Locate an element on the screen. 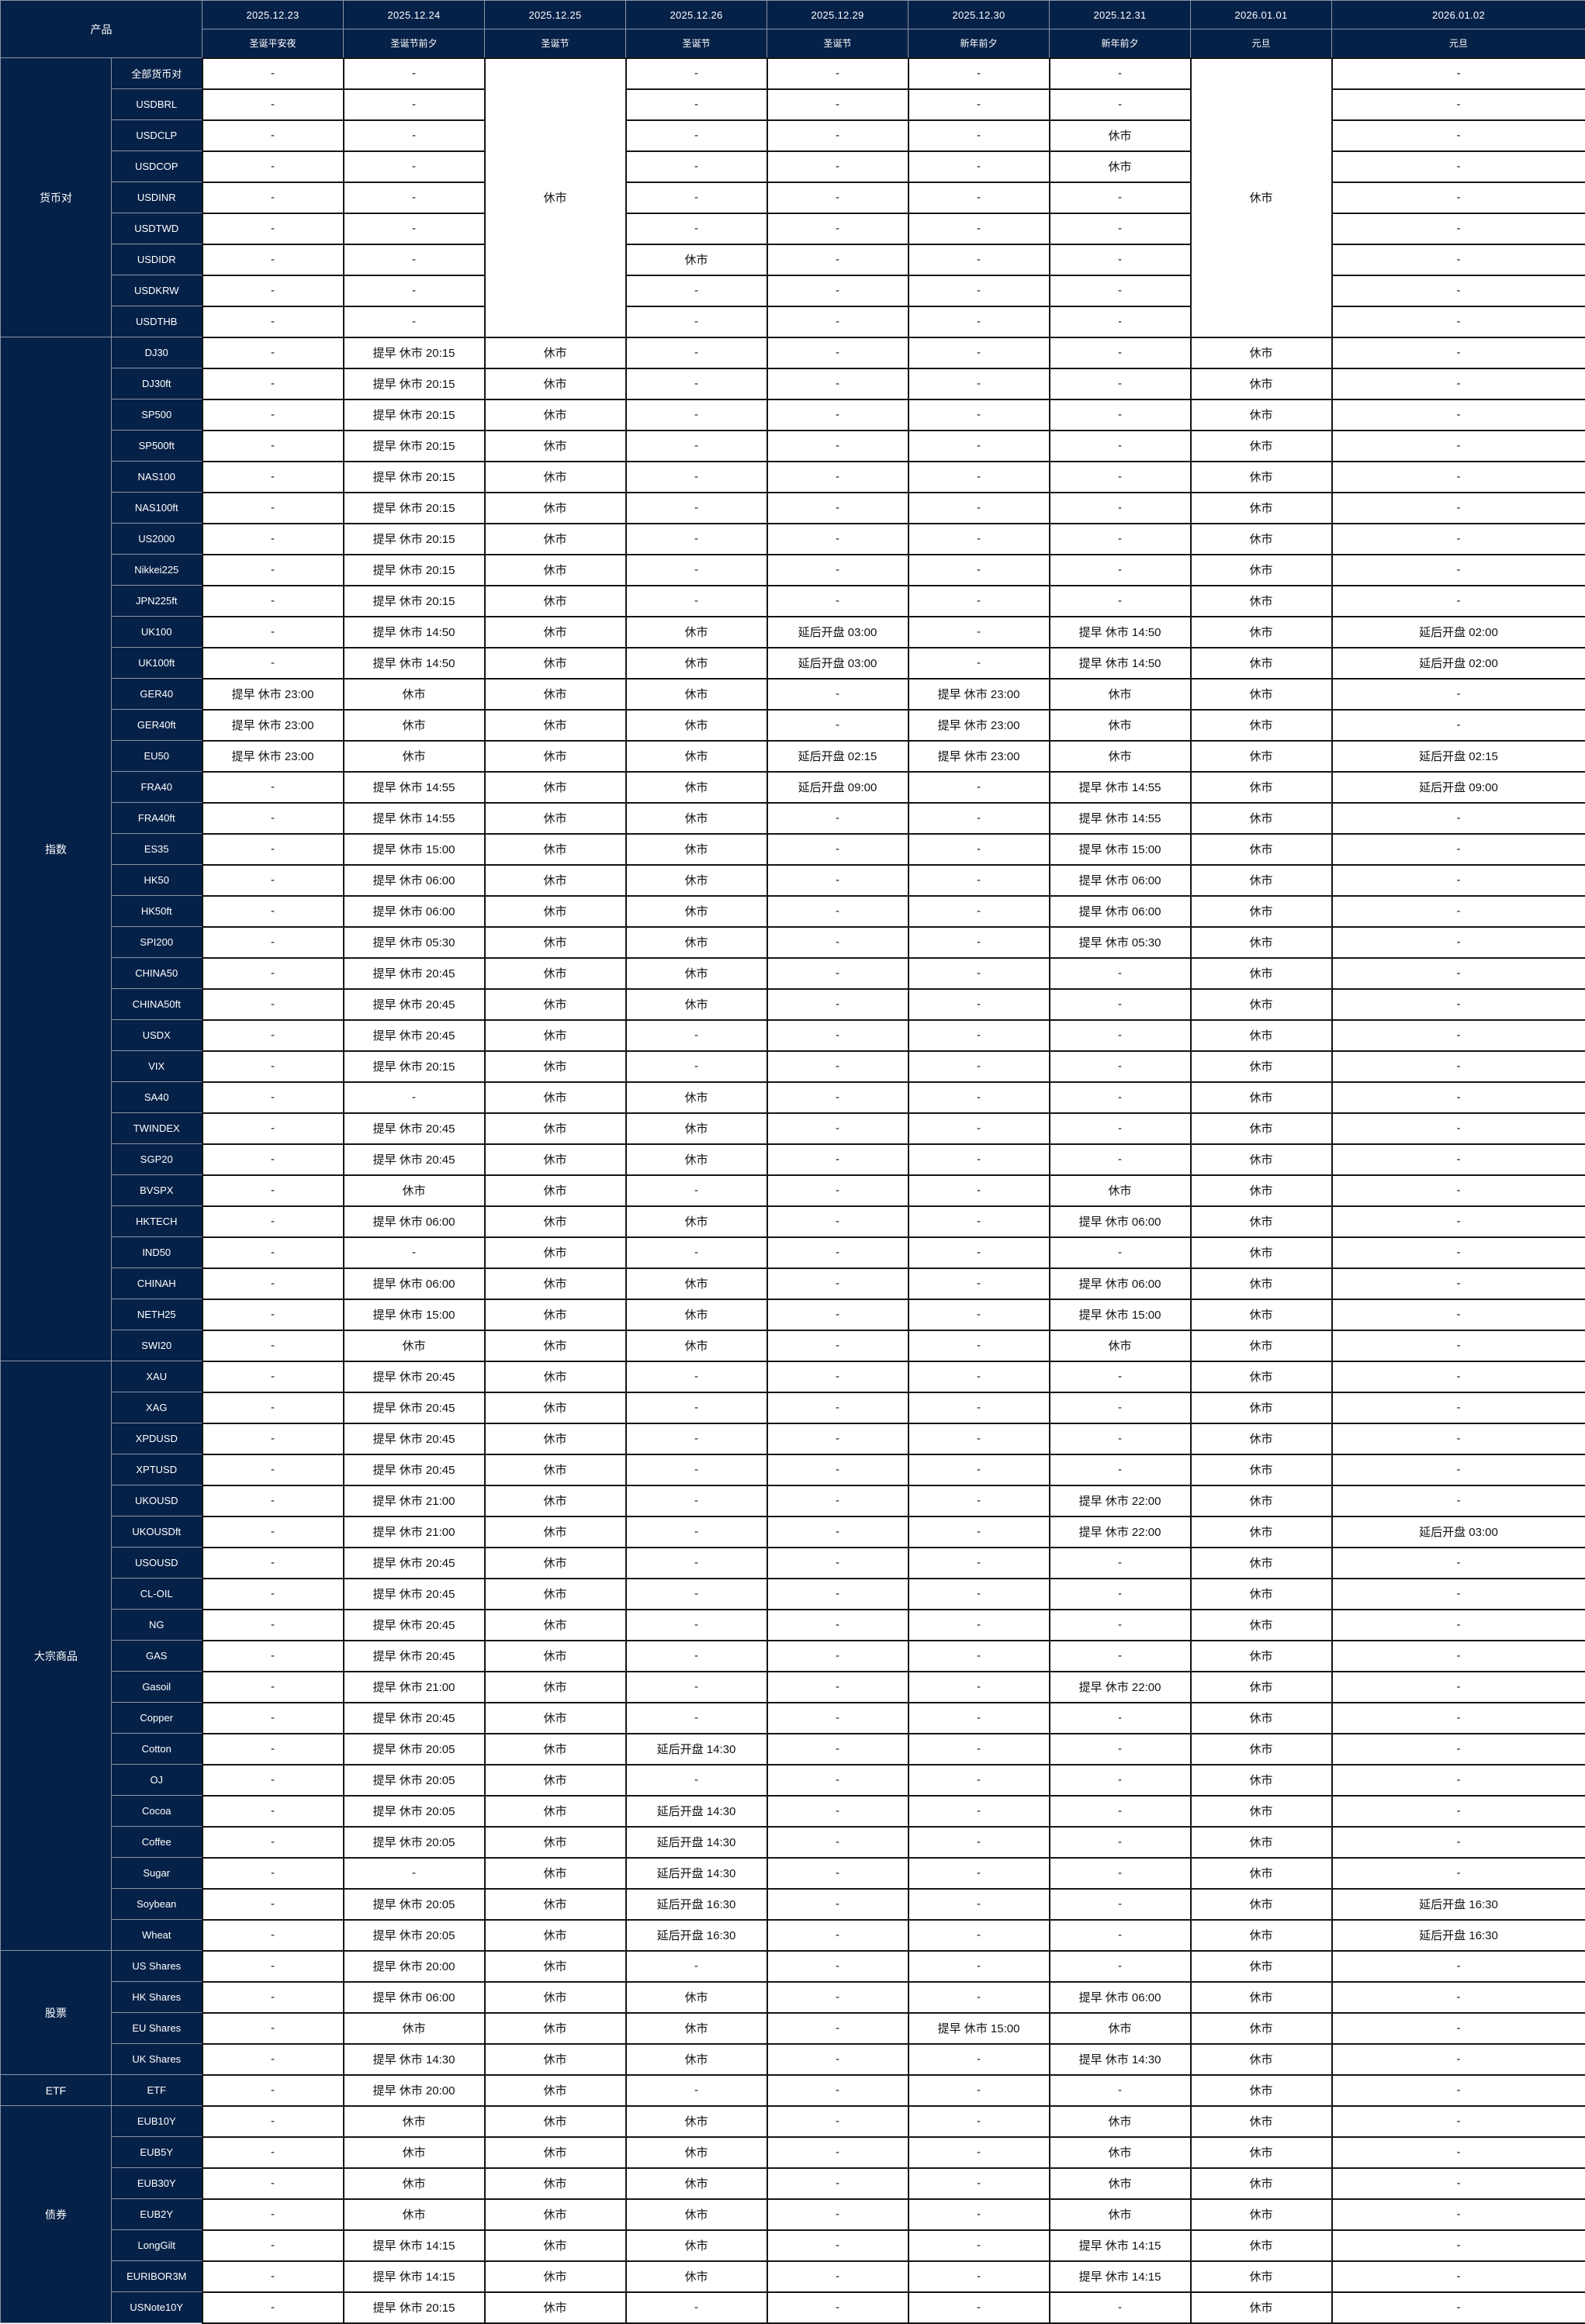 This screenshot has width=1585, height=2324. schedule-cell: 提早 休市 06:00 is located at coordinates (414, 1283).